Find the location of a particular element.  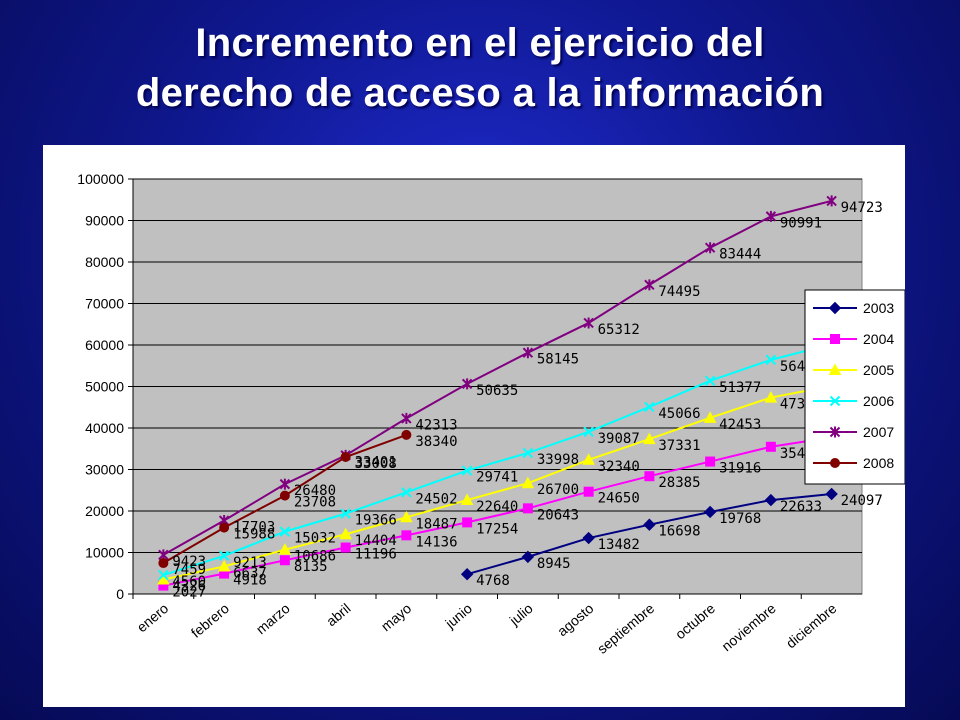

x-tick-label: febrero is located at coordinates (210, 620).